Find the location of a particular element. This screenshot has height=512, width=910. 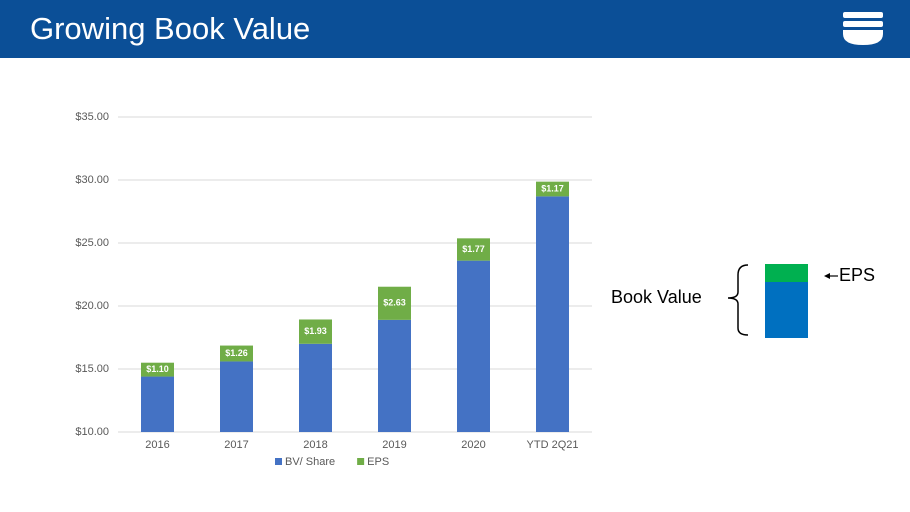

logo is located at coordinates (863, 28).